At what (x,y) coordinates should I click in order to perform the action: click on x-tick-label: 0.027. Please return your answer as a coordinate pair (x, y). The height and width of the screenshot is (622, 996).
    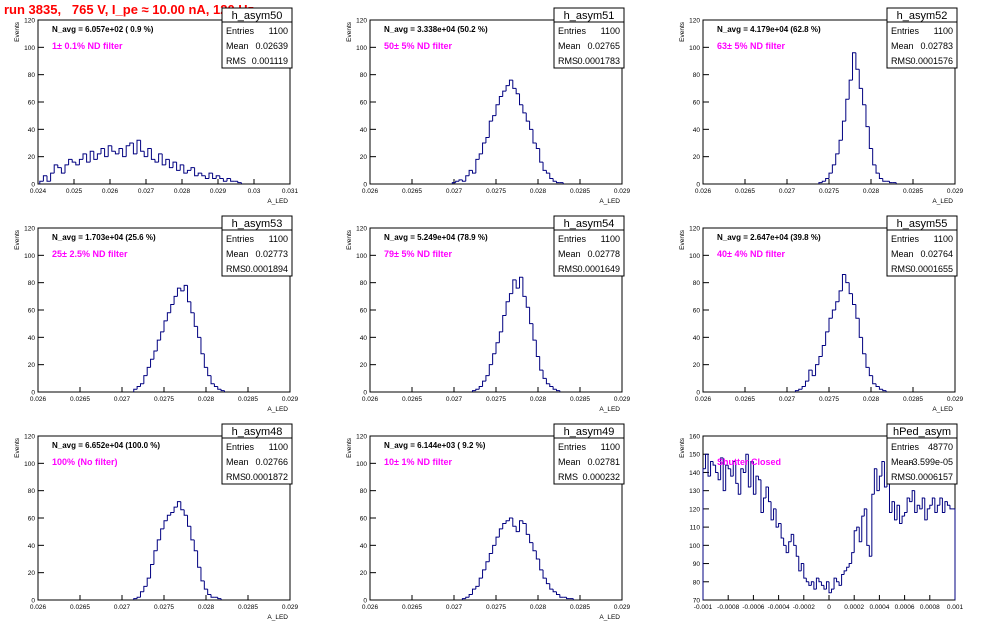
    Looking at the image, I should click on (122, 607).